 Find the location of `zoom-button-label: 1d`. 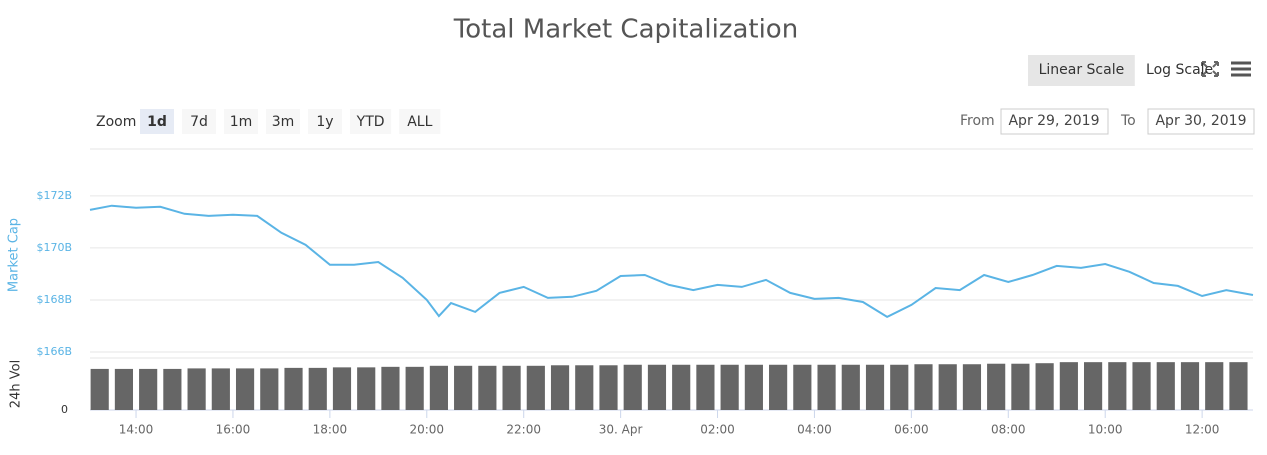

zoom-button-label: 1d is located at coordinates (157, 122).